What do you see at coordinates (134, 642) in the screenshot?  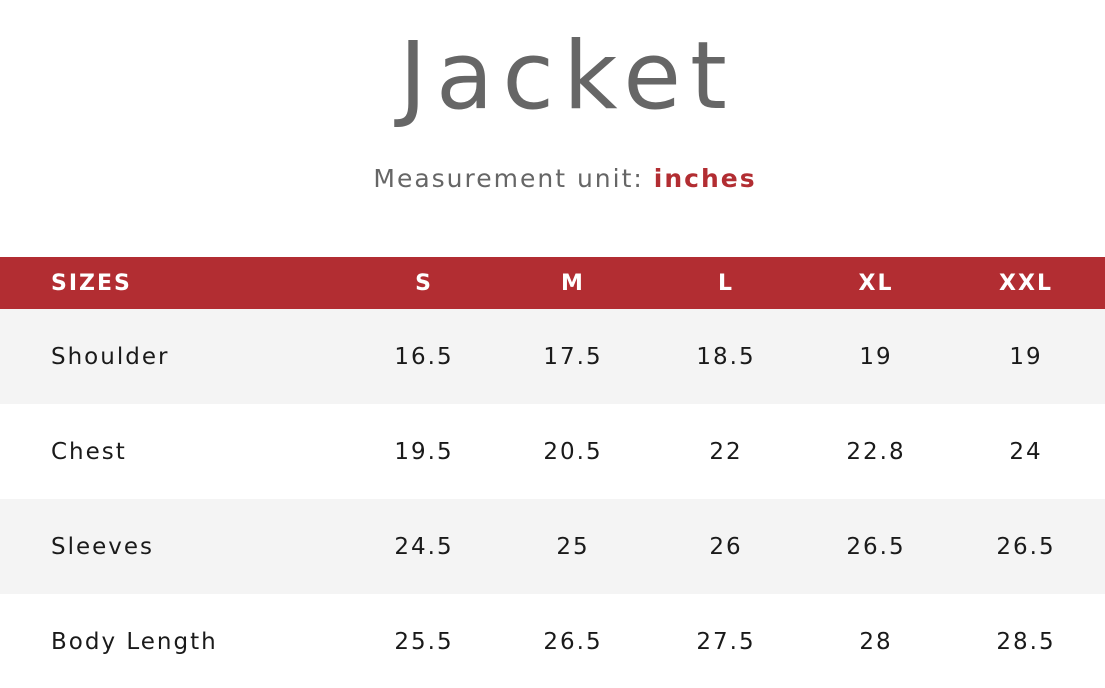 I see `row-label: Body Length` at bounding box center [134, 642].